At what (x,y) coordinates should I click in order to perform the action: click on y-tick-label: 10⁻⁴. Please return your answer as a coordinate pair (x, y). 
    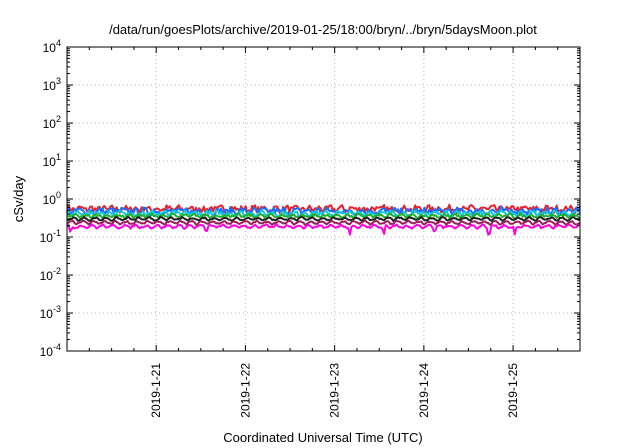
    Looking at the image, I should click on (50, 350).